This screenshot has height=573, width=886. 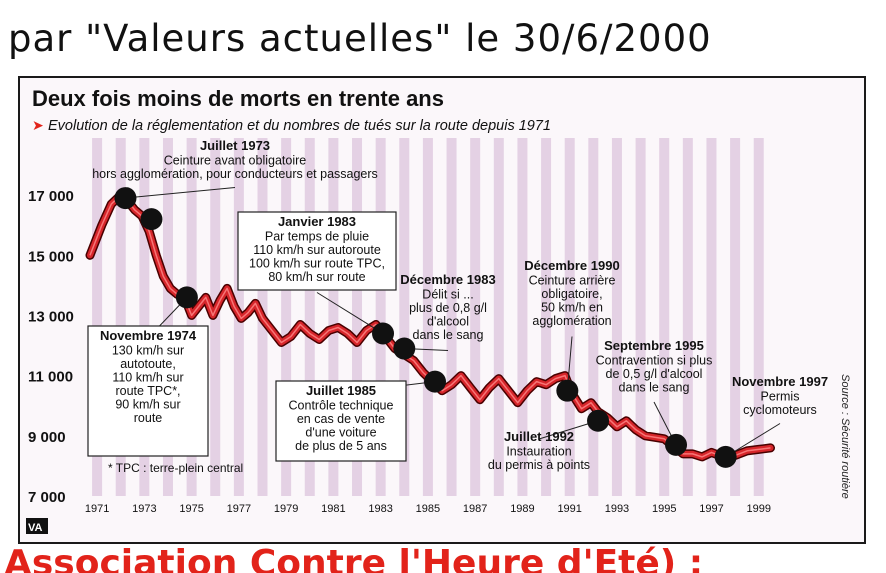 I want to click on y-axis: 7 000 9 000 11 000 13 000 15 000 17 000, so click(x=51, y=347).